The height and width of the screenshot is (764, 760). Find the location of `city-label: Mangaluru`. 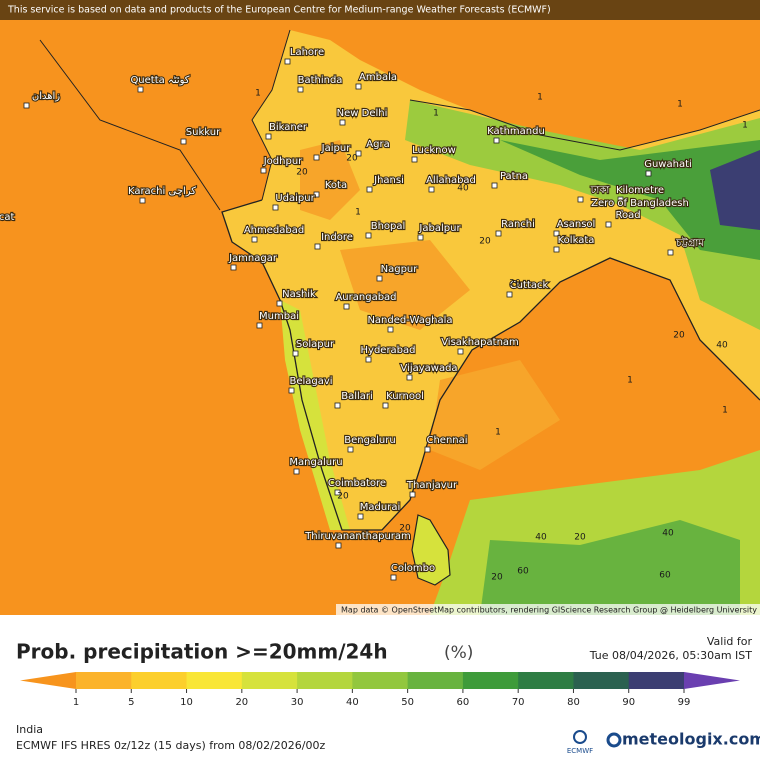

city-label: Mangaluru is located at coordinates (315, 462).